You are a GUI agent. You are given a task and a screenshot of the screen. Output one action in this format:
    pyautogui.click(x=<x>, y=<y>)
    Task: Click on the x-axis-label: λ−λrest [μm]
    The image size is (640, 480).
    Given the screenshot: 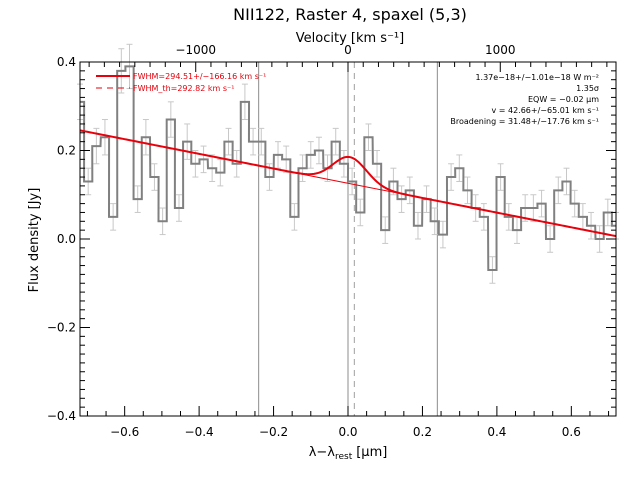 What is the action you would take?
    pyautogui.click(x=348, y=453)
    